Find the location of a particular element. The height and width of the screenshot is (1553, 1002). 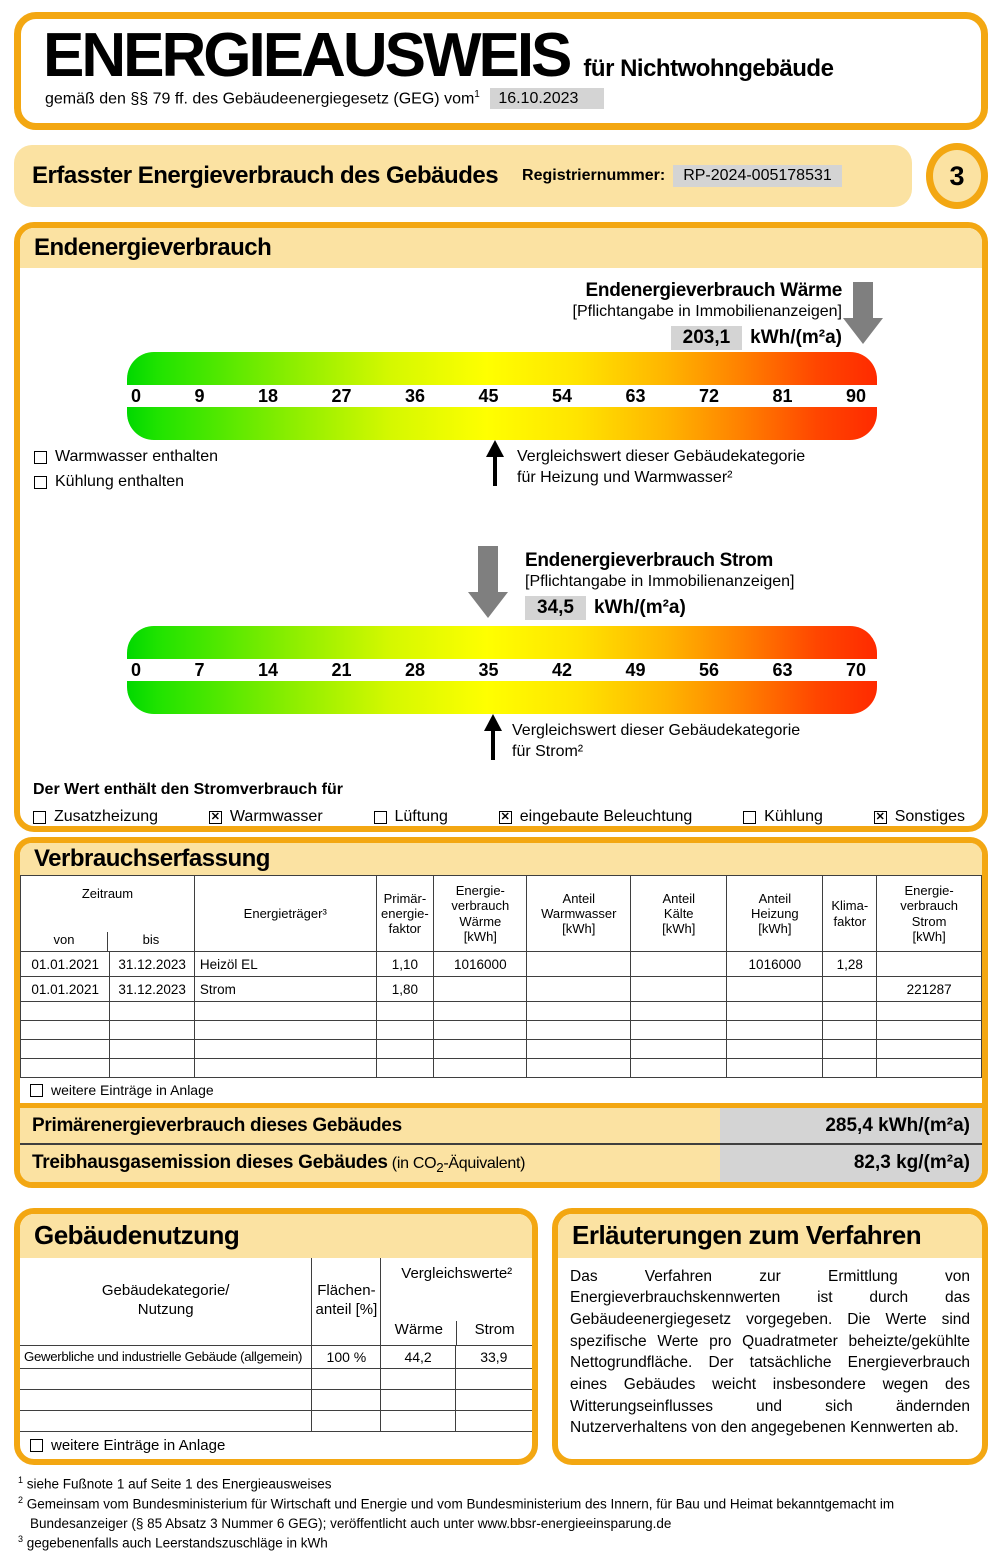

checkbox-item: ✕Warmwasser is located at coordinates (266, 817).